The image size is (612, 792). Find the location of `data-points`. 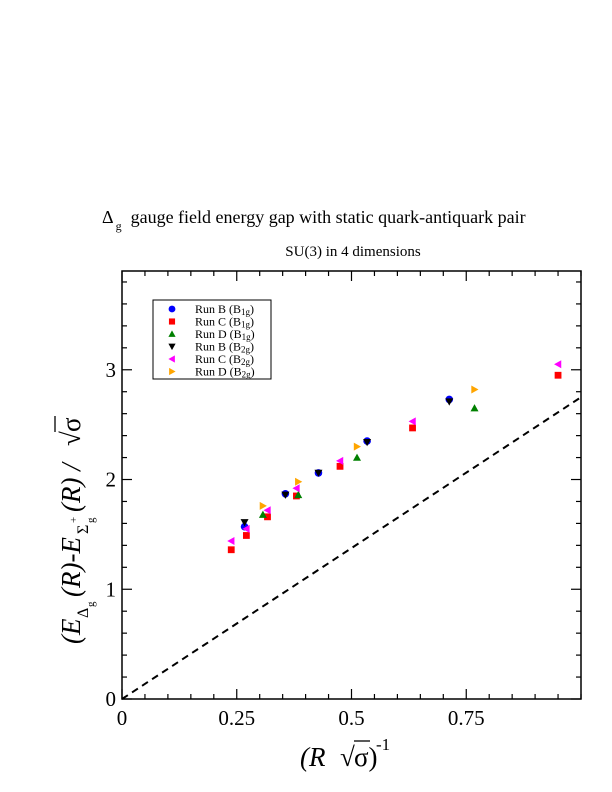

data-points is located at coordinates (394, 457).